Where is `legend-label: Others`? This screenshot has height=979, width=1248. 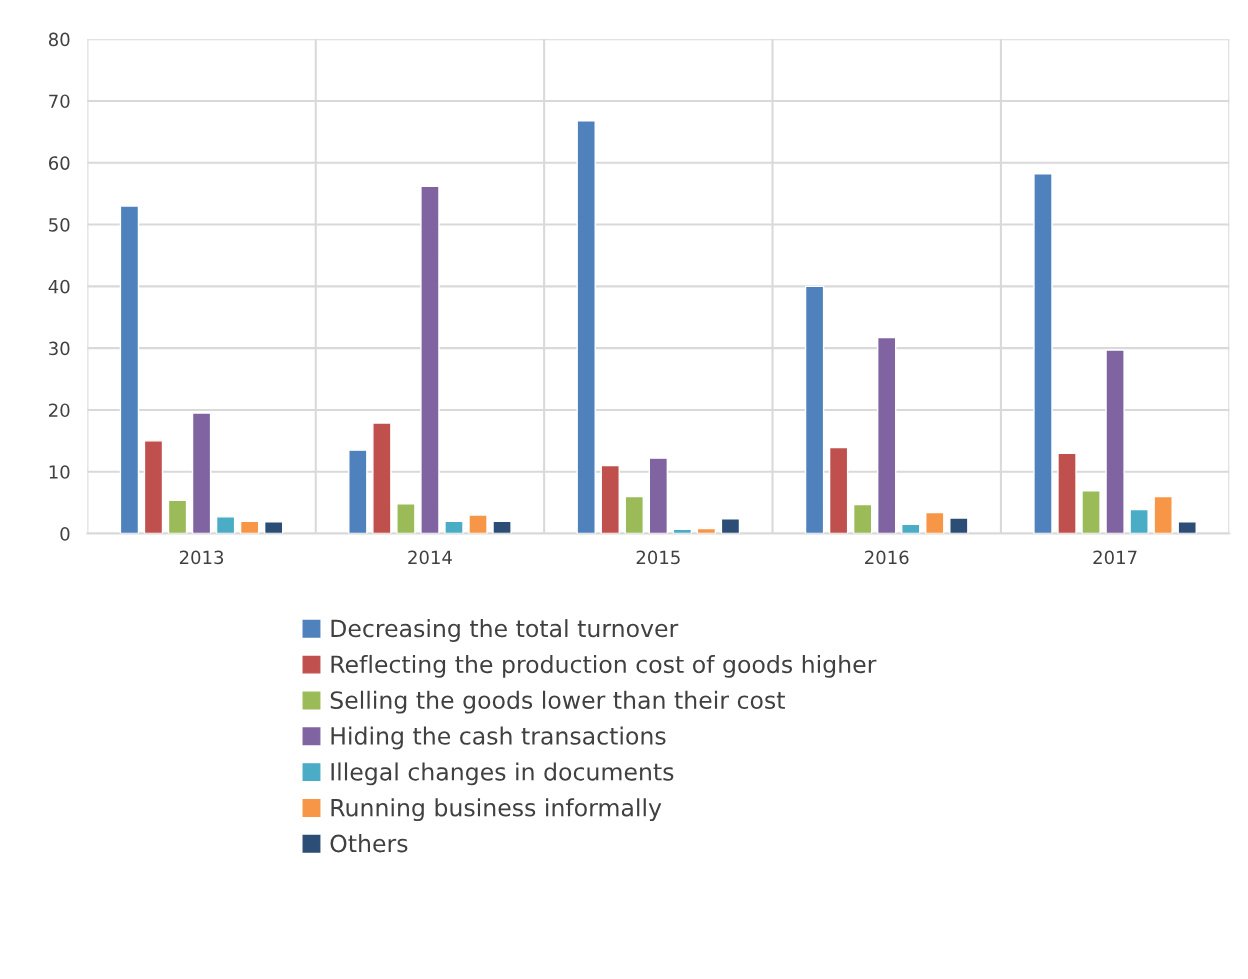 legend-label: Others is located at coordinates (369, 843).